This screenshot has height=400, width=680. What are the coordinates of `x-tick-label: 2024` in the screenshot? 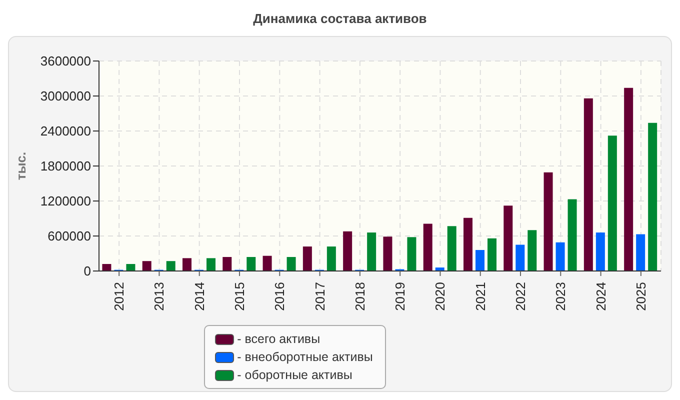 It's located at (600, 296).